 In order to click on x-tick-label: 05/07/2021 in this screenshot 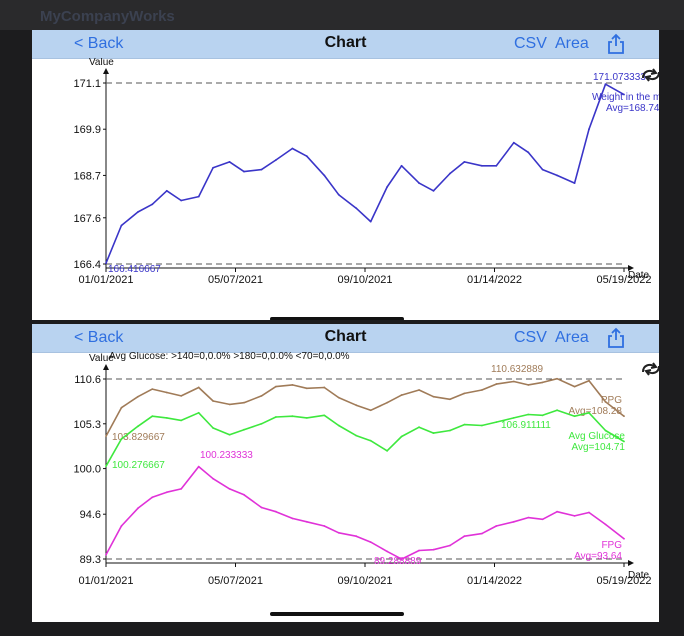, I will do `click(235, 280)`.